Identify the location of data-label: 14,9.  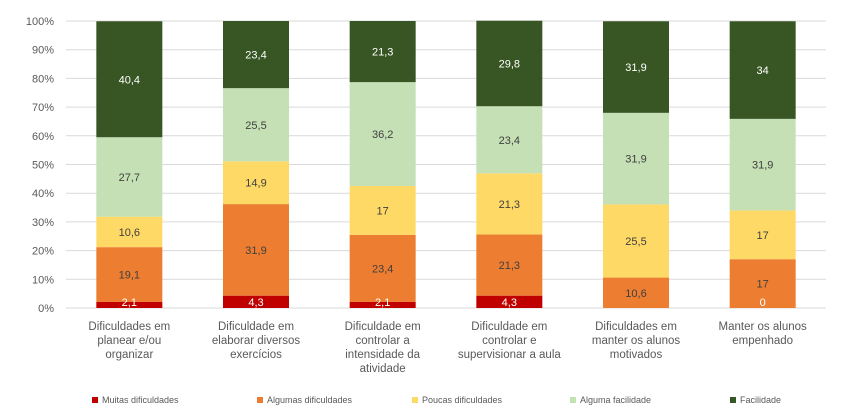
(255, 184).